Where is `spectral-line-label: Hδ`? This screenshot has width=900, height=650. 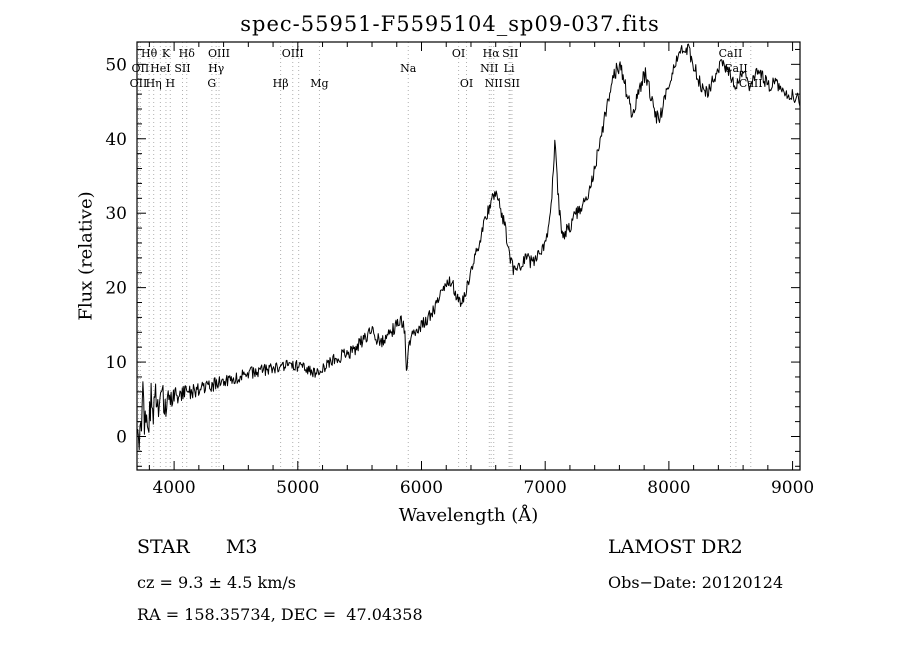 spectral-line-label: Hδ is located at coordinates (187, 53).